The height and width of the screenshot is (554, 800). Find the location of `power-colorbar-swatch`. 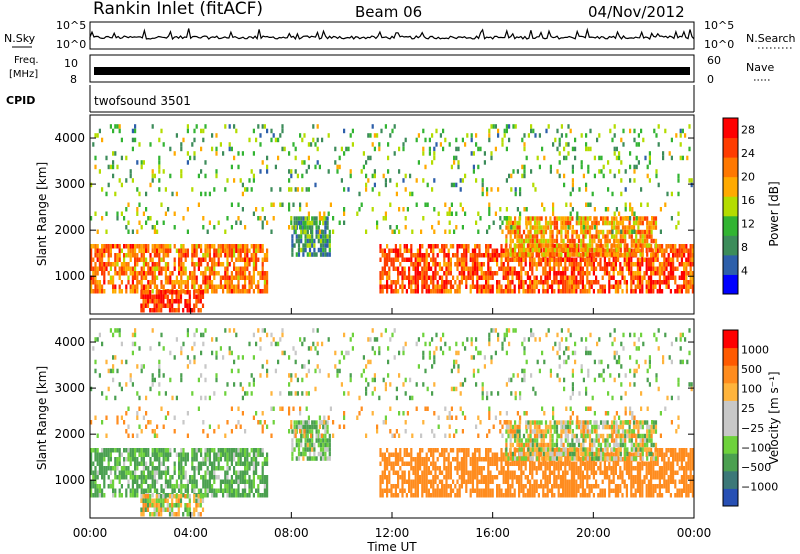

power-colorbar-swatch is located at coordinates (730, 206).